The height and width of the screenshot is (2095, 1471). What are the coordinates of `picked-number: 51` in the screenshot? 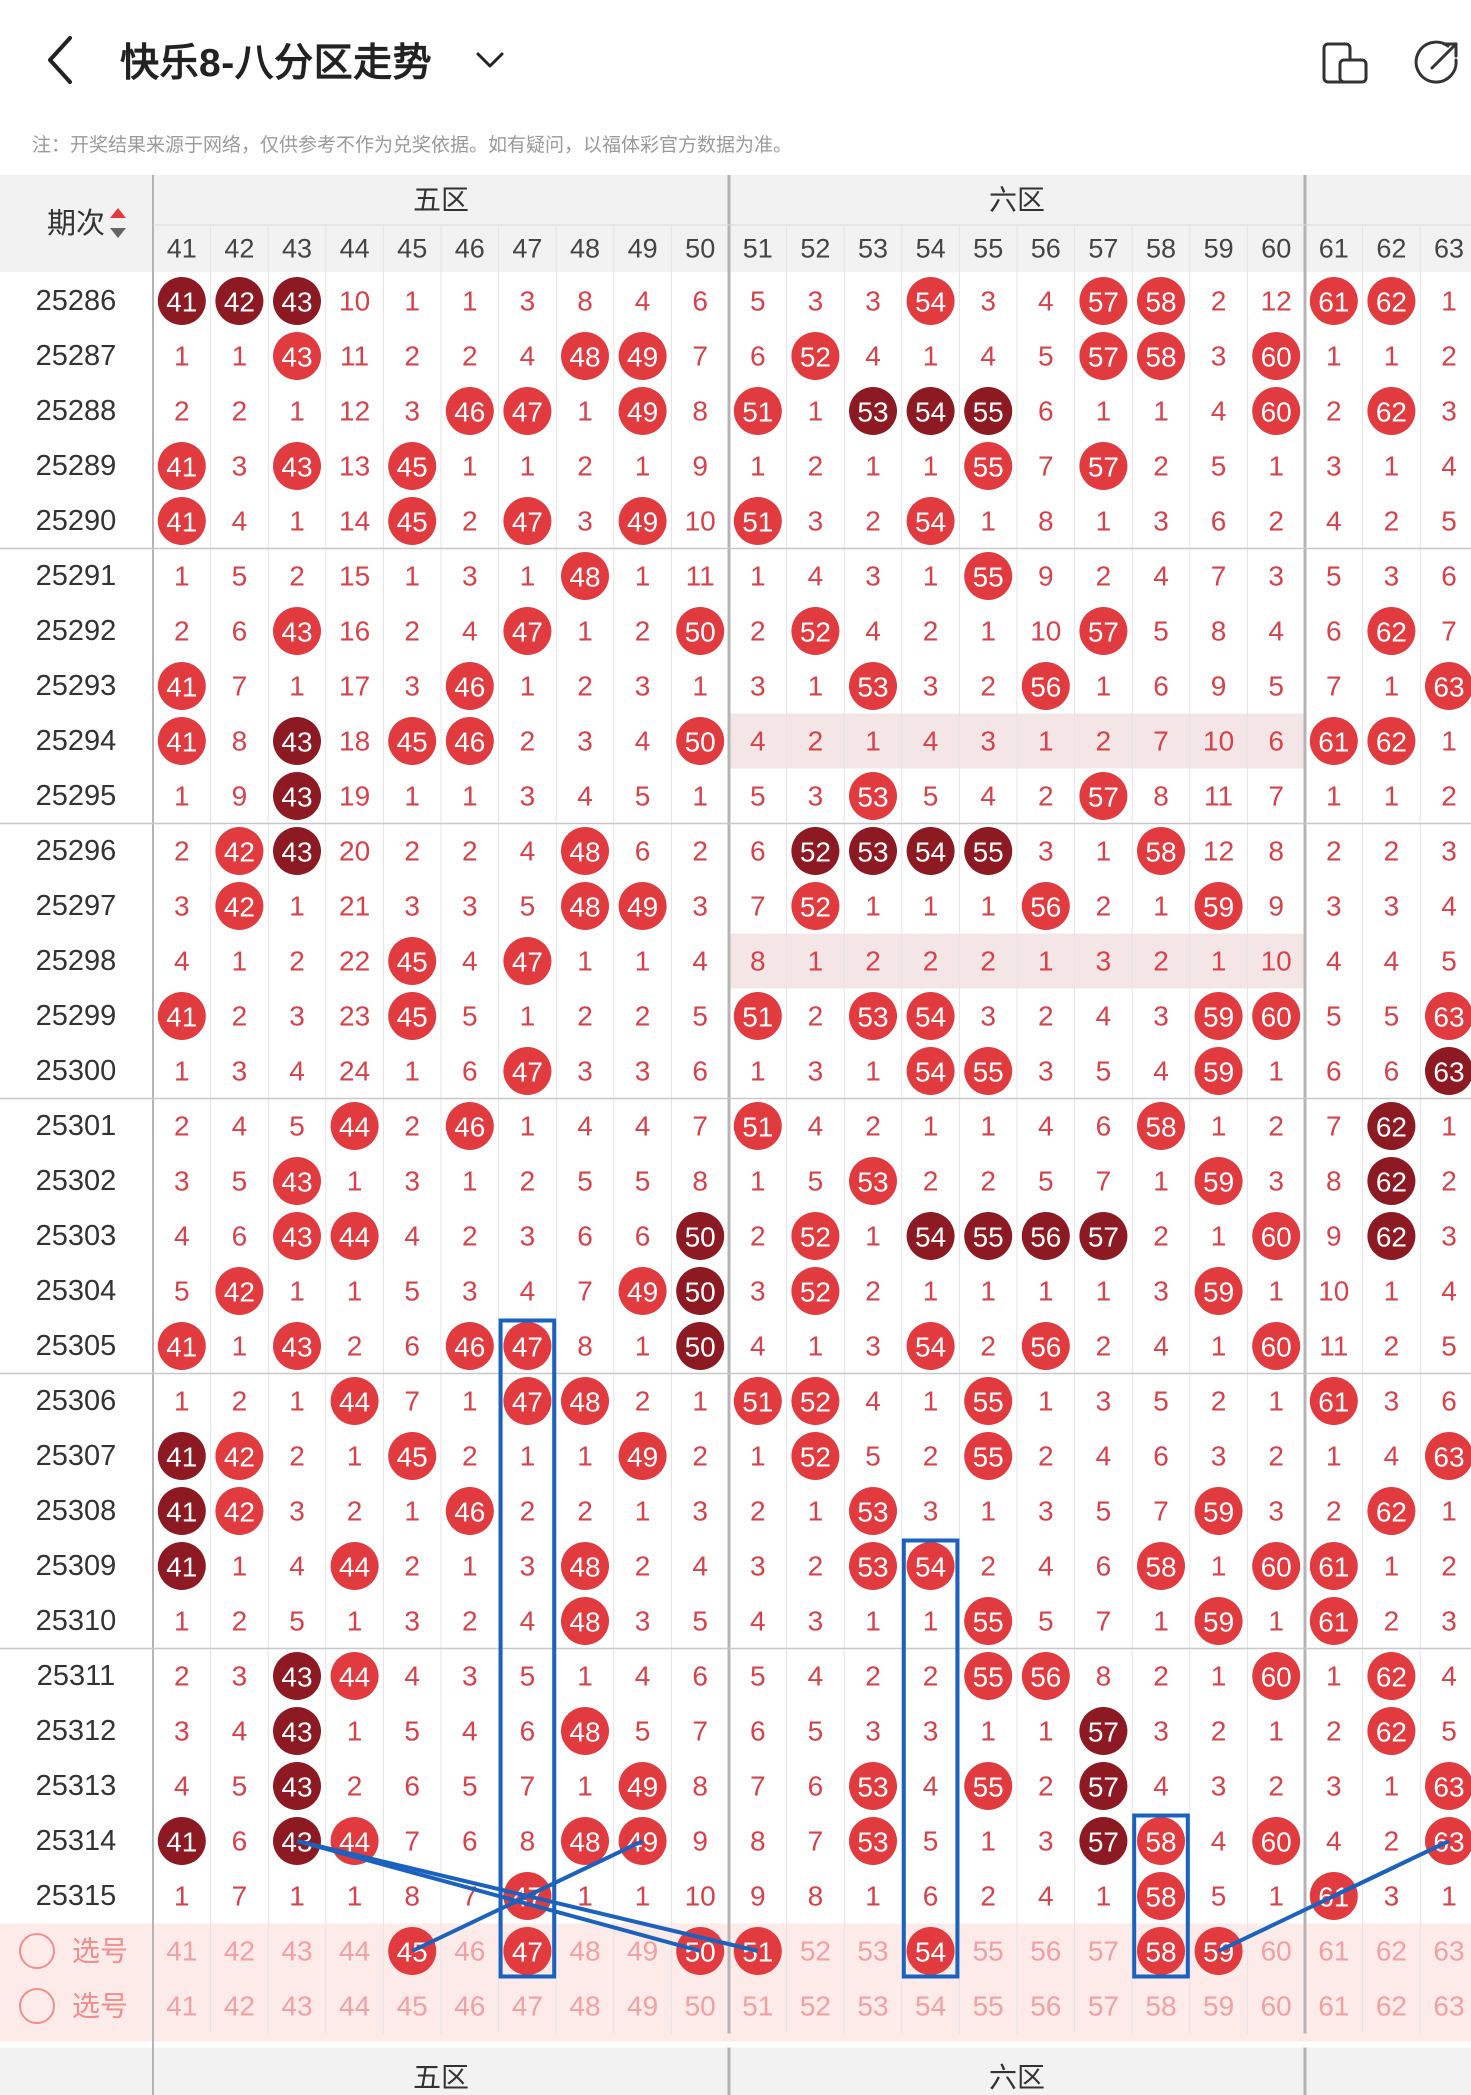 It's located at (757, 1952).